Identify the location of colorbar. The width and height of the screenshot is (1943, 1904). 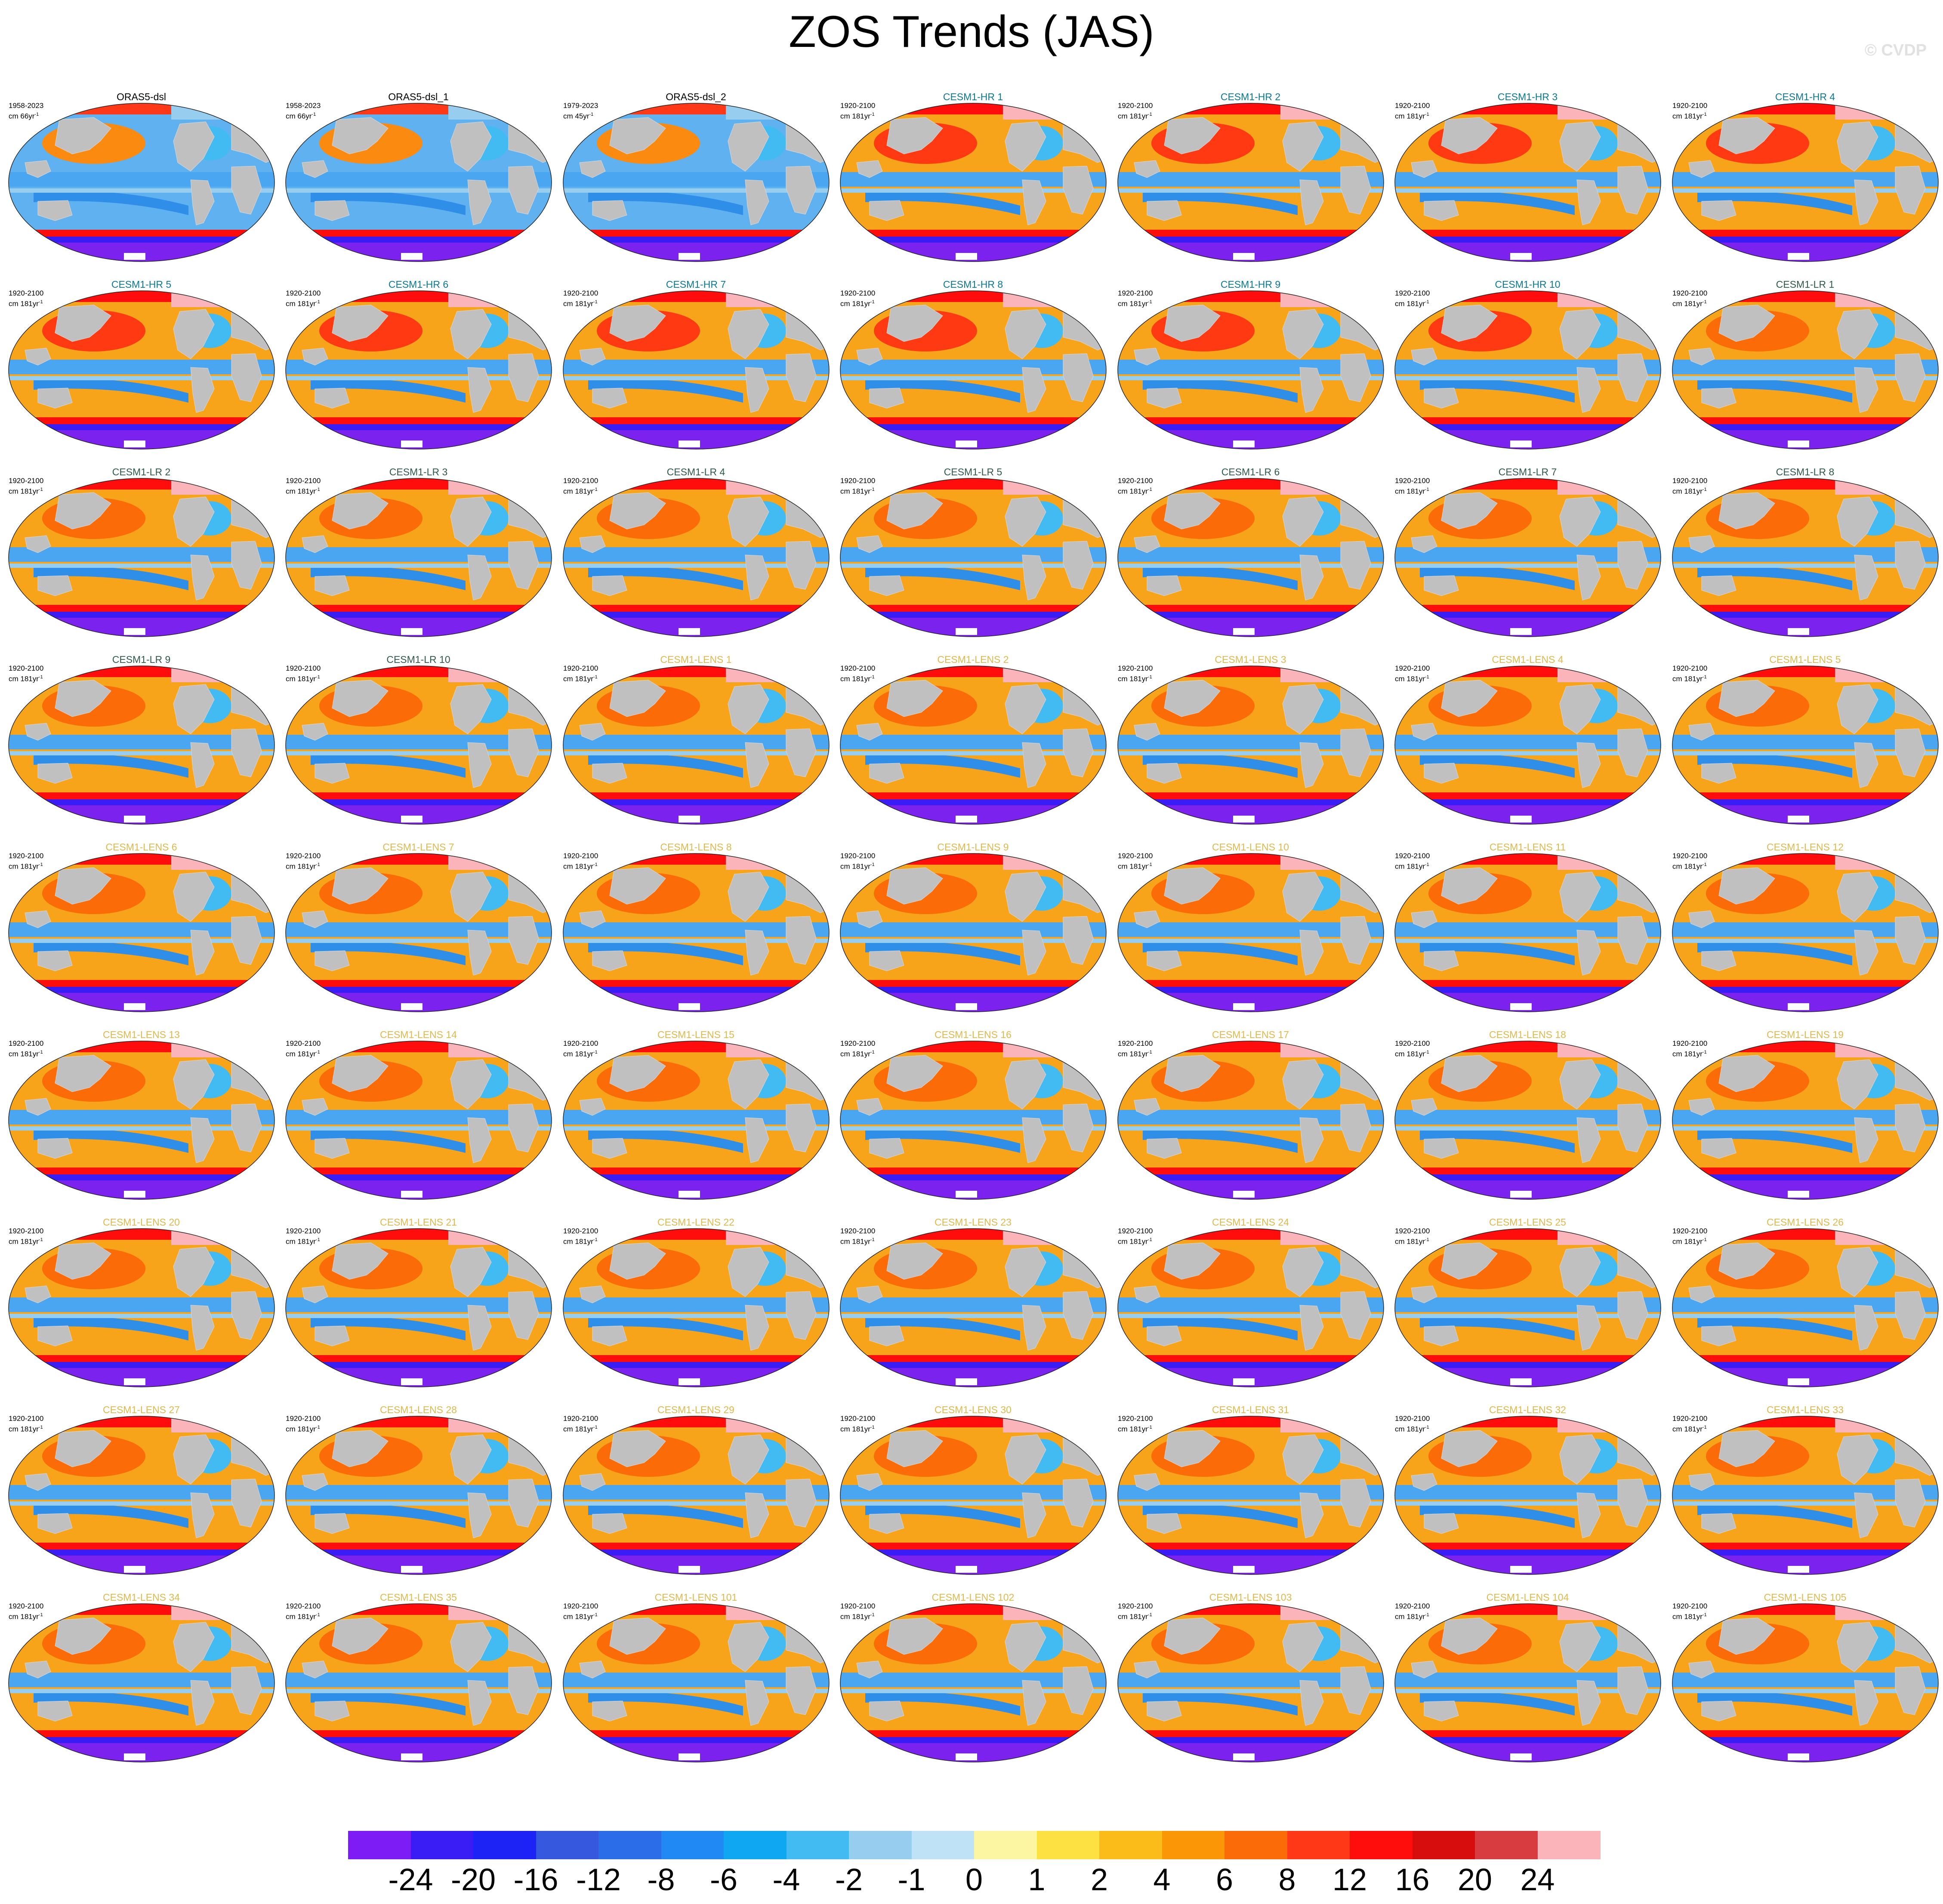
(974, 1845).